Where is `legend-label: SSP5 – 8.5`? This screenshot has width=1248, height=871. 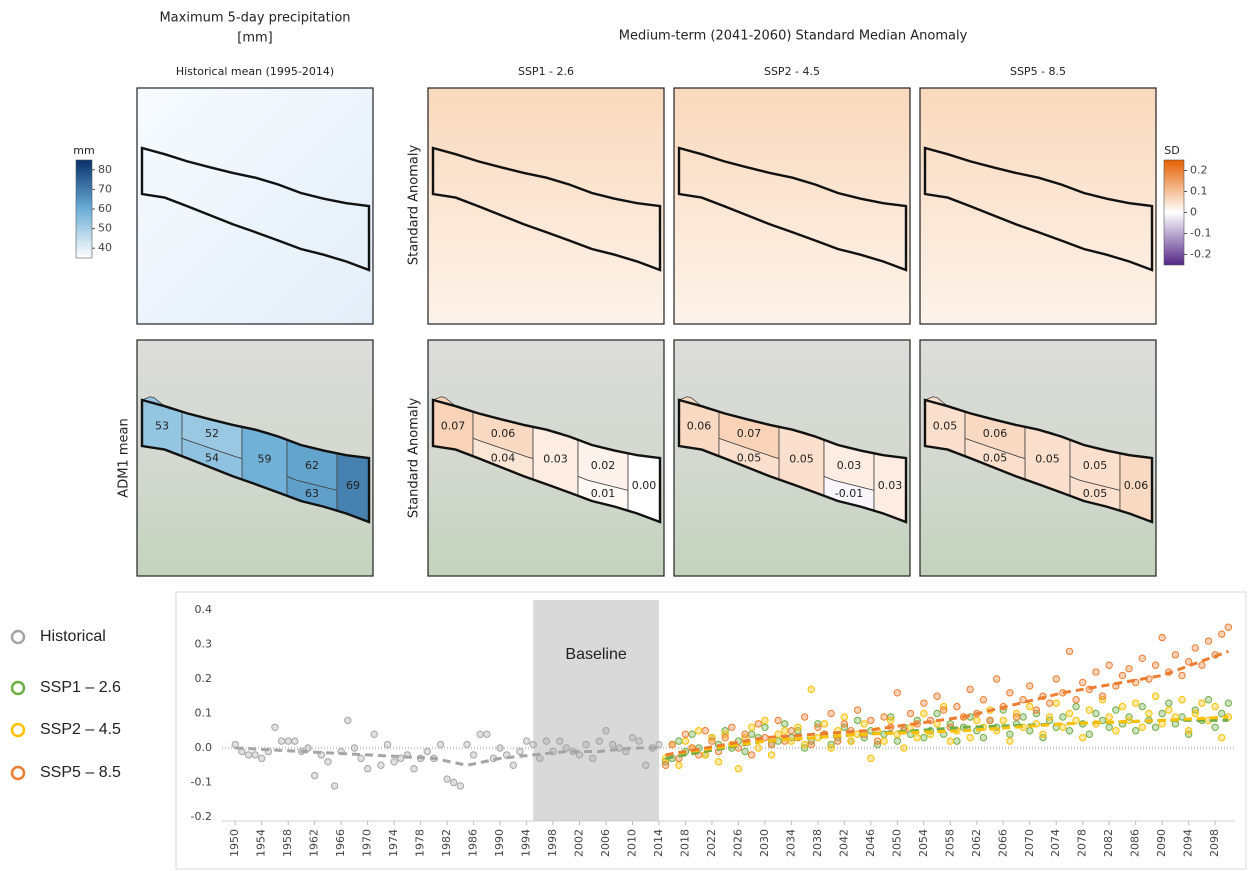 legend-label: SSP5 – 8.5 is located at coordinates (80, 772).